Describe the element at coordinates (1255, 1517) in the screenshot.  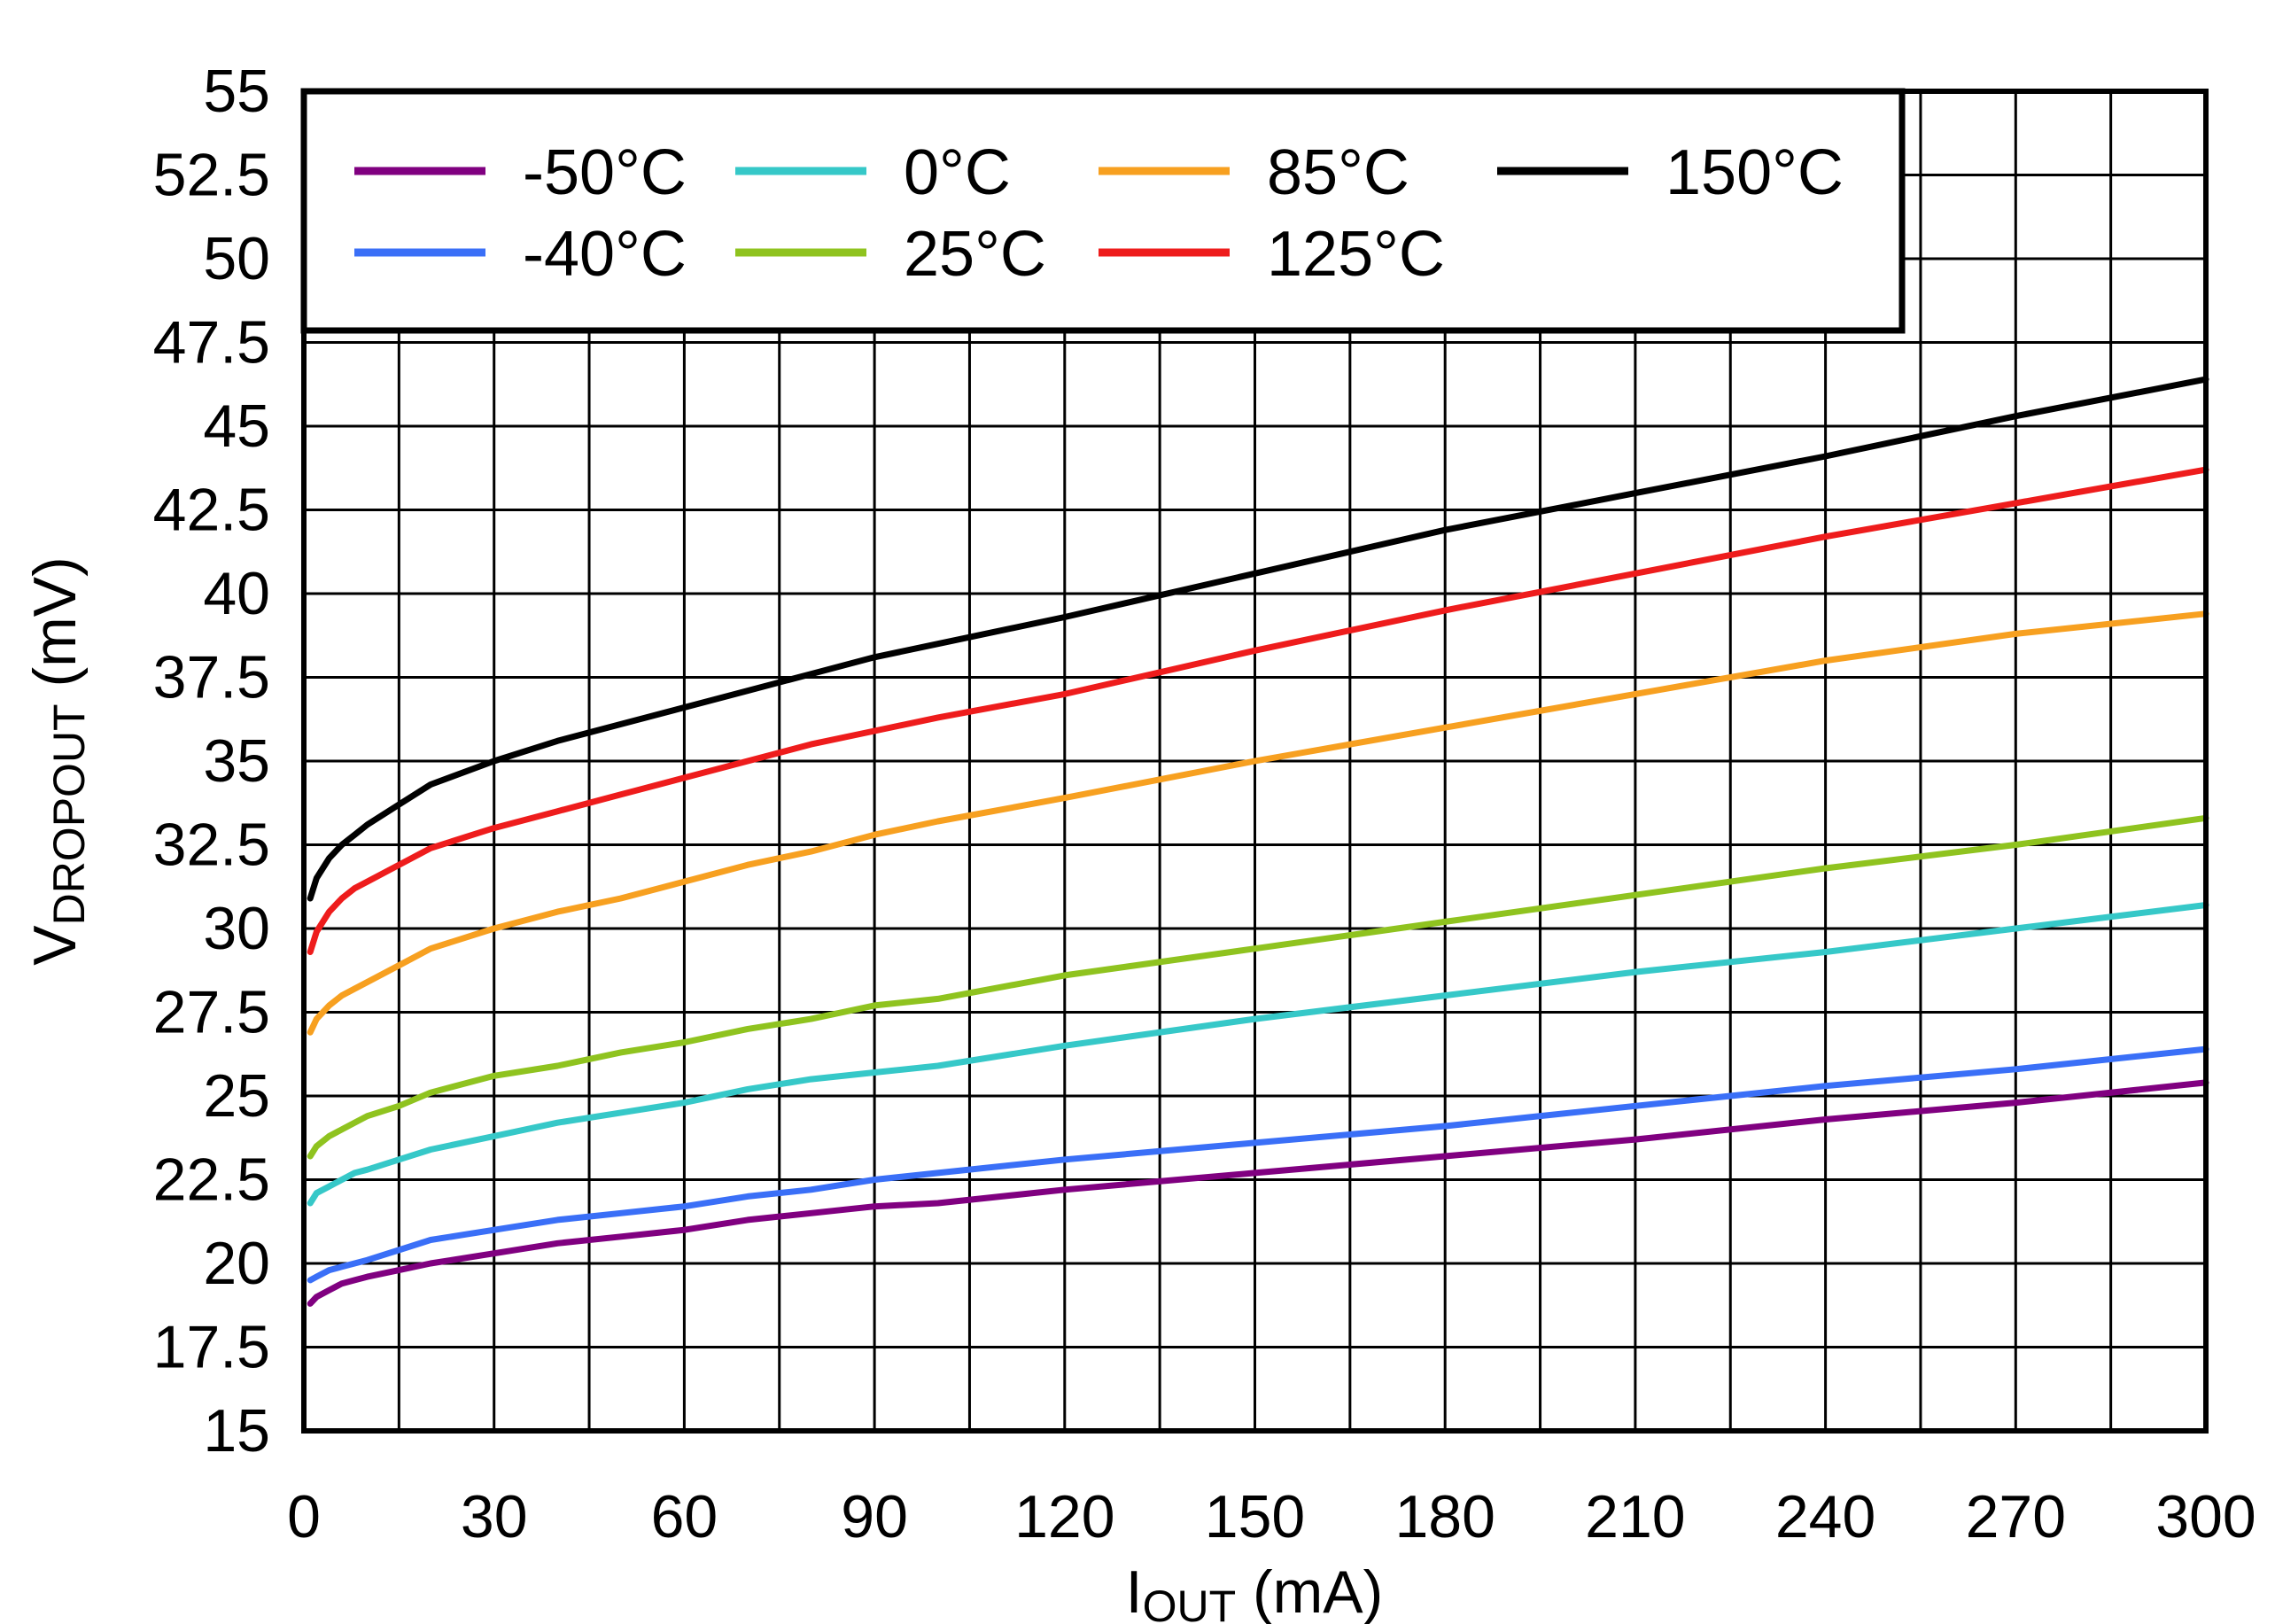
I see `x-tick-label: 150` at that location.